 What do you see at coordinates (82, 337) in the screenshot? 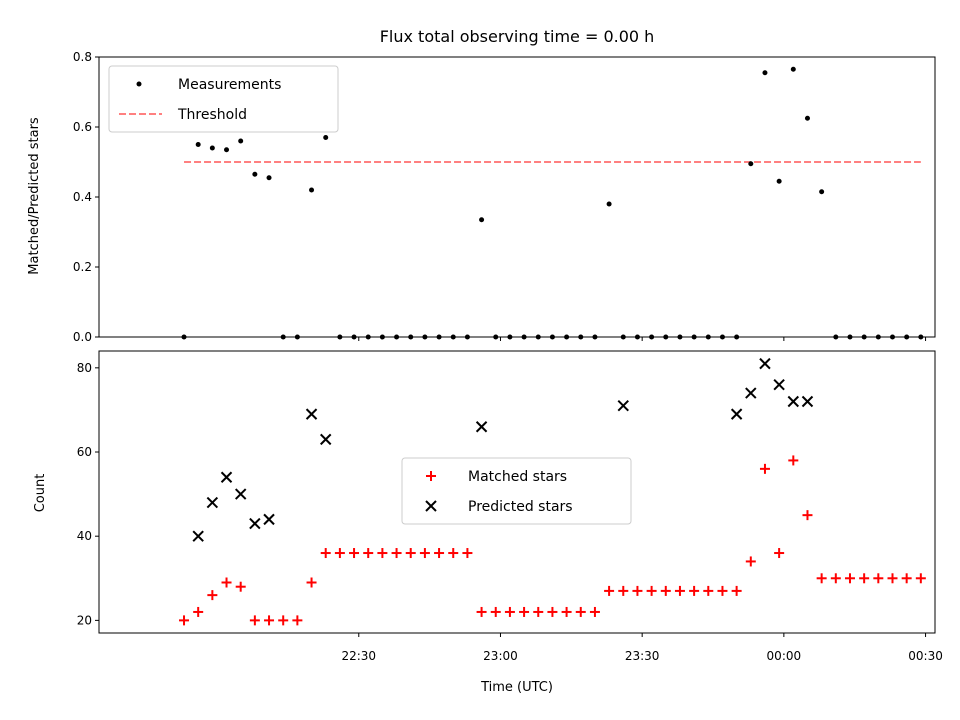
I see `top-y-tick-label: 0.0` at bounding box center [82, 337].